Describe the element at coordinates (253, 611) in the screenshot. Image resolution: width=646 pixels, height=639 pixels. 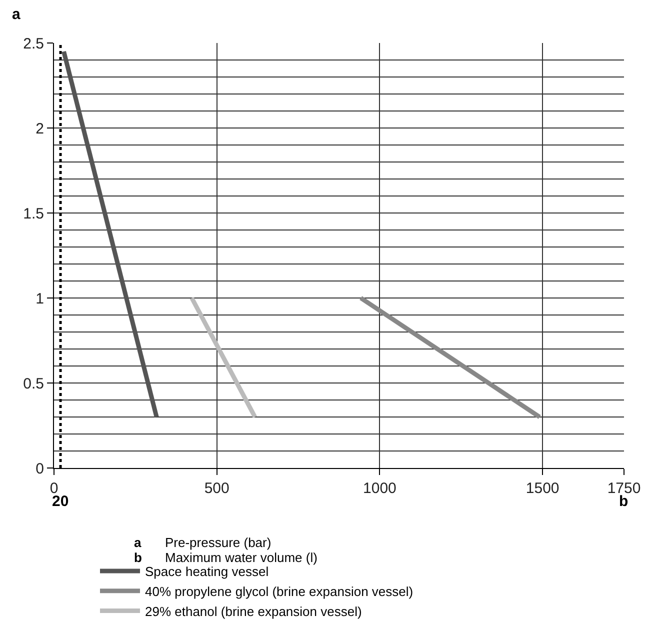
I see `legend-label: 29% ethanol (brine expansion vessel)` at that location.